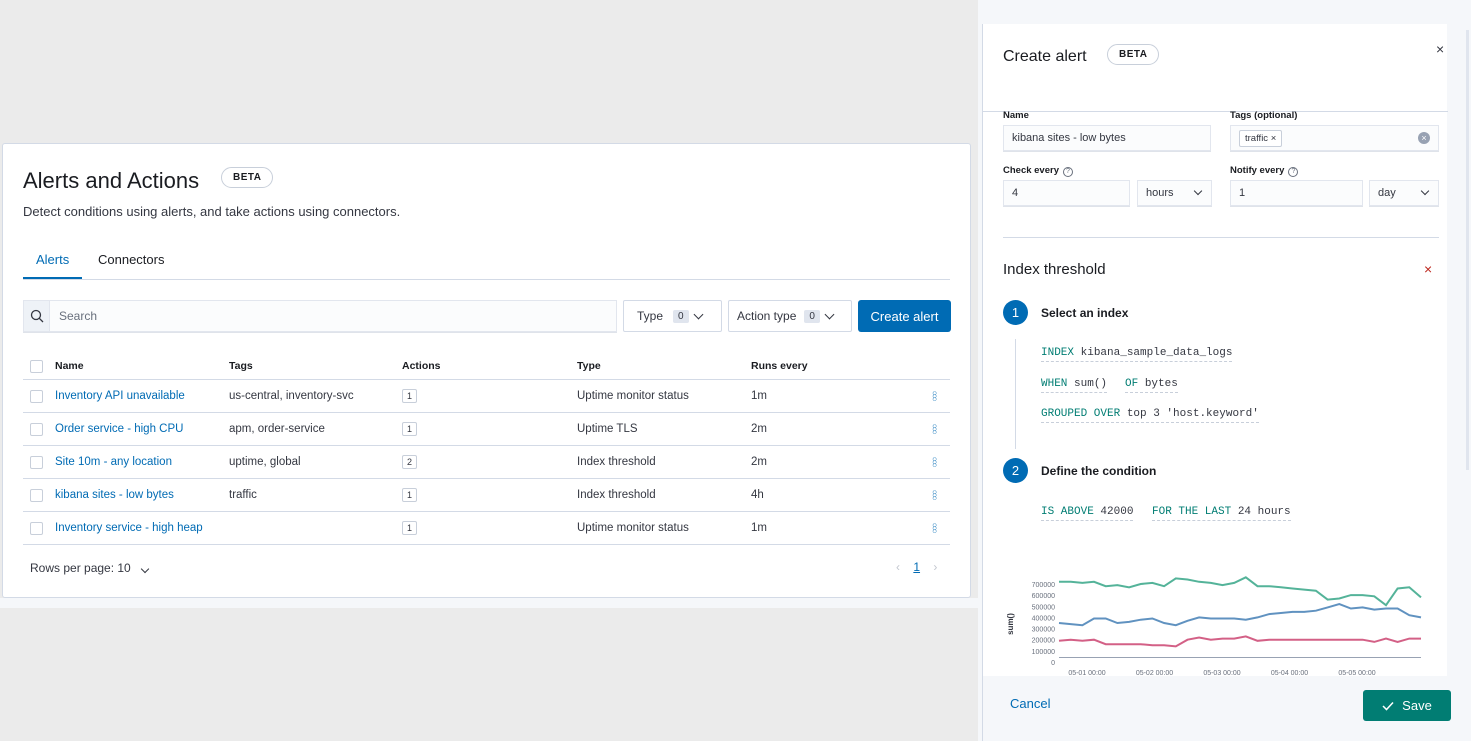  What do you see at coordinates (243, 495) in the screenshot?
I see `alert-tags: traffic` at bounding box center [243, 495].